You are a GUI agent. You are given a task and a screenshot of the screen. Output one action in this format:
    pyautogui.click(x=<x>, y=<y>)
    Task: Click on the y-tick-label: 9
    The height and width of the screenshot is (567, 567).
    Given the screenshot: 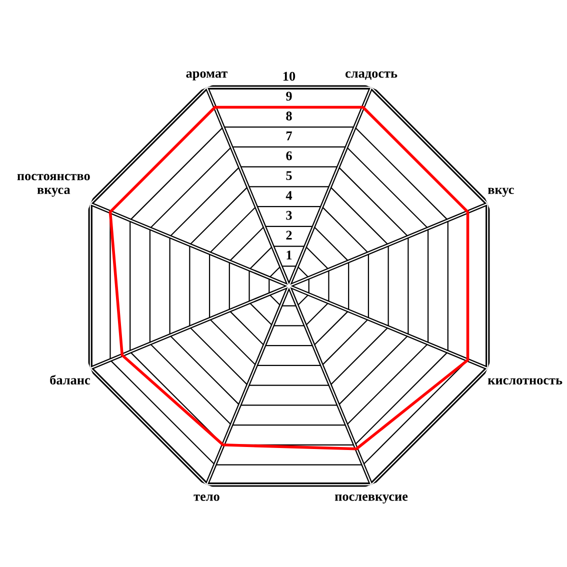 What is the action you would take?
    pyautogui.click(x=289, y=96)
    